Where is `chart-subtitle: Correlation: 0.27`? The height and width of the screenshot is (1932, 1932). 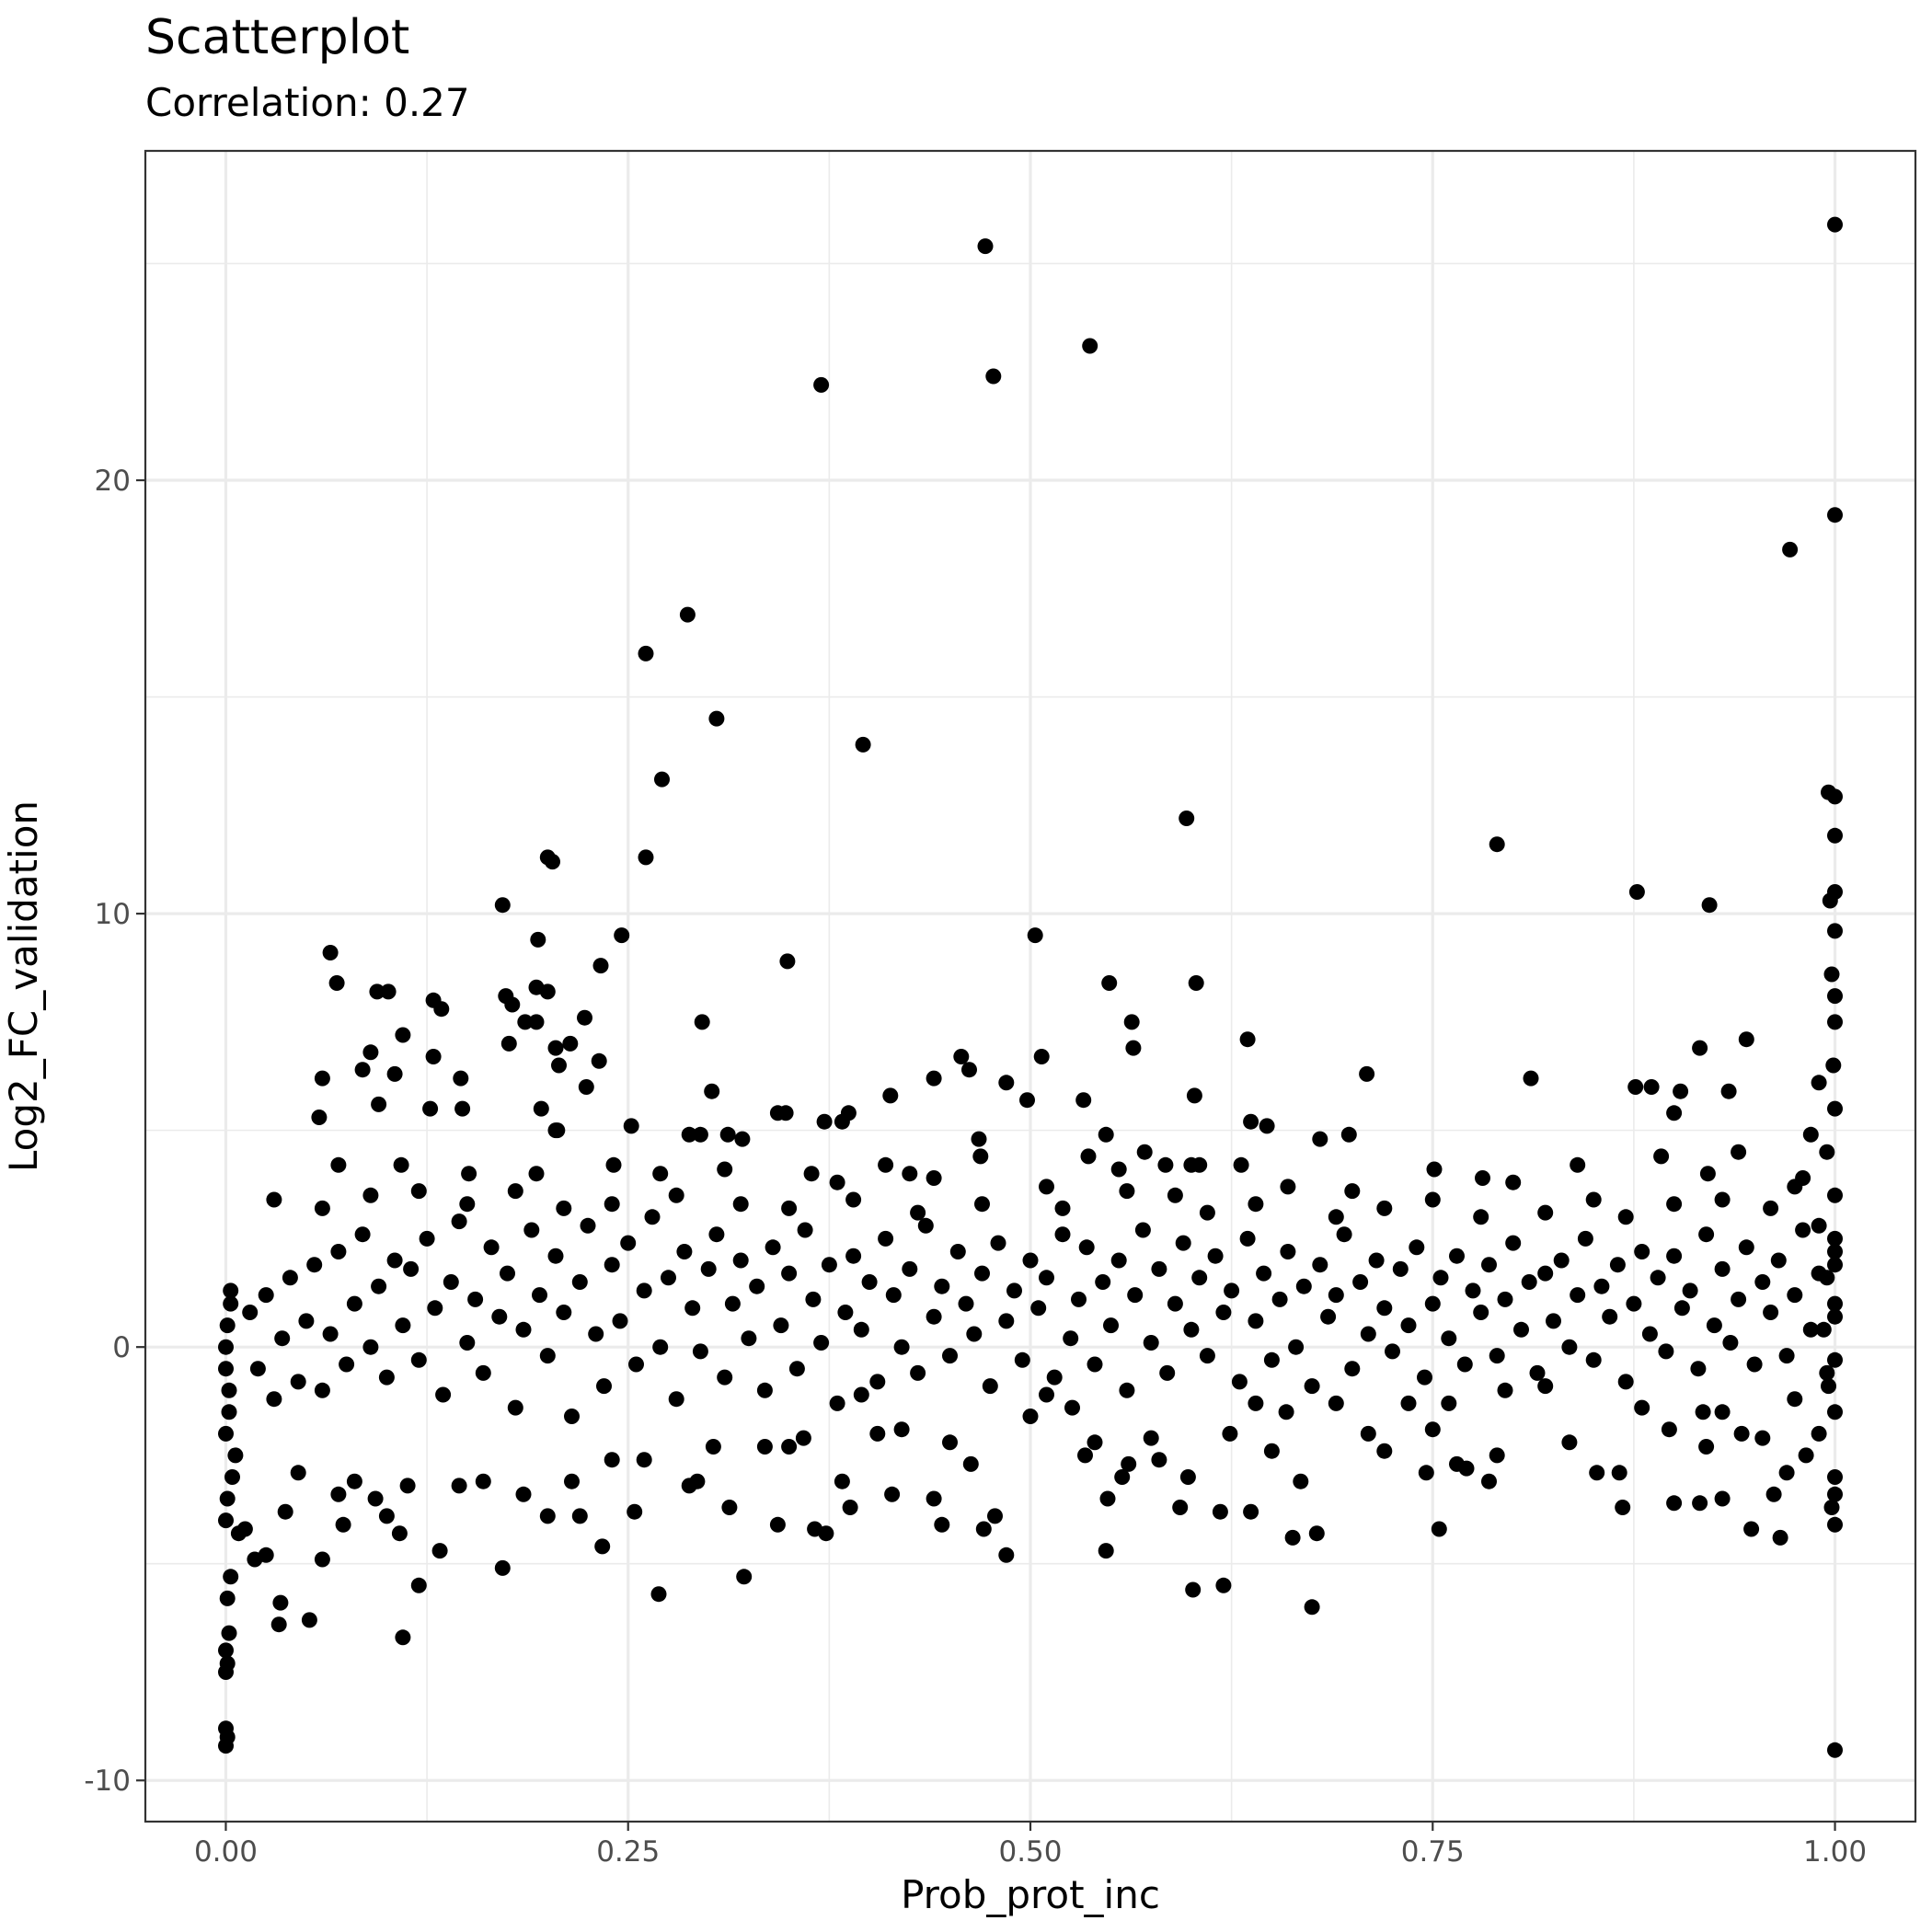
chart-subtitle: Correlation: 0.27 is located at coordinates (307, 102).